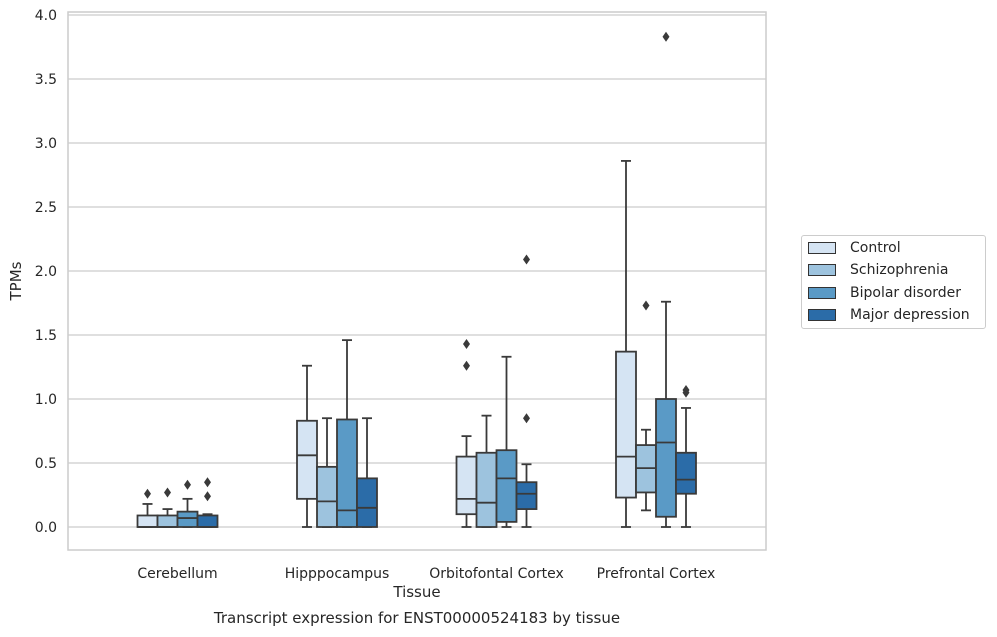 This screenshot has height=637, width=997. Describe the element at coordinates (496, 574) in the screenshot. I see `x-tick-label: Orbitofontal Cortex` at that location.